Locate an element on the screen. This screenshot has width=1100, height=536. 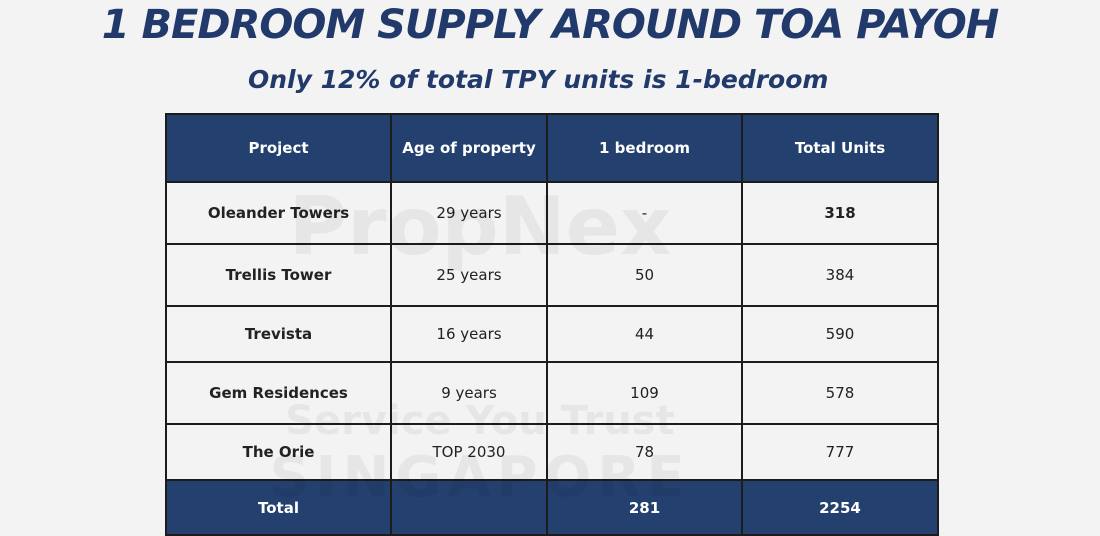
table-cell: 384 is located at coordinates (840, 275).